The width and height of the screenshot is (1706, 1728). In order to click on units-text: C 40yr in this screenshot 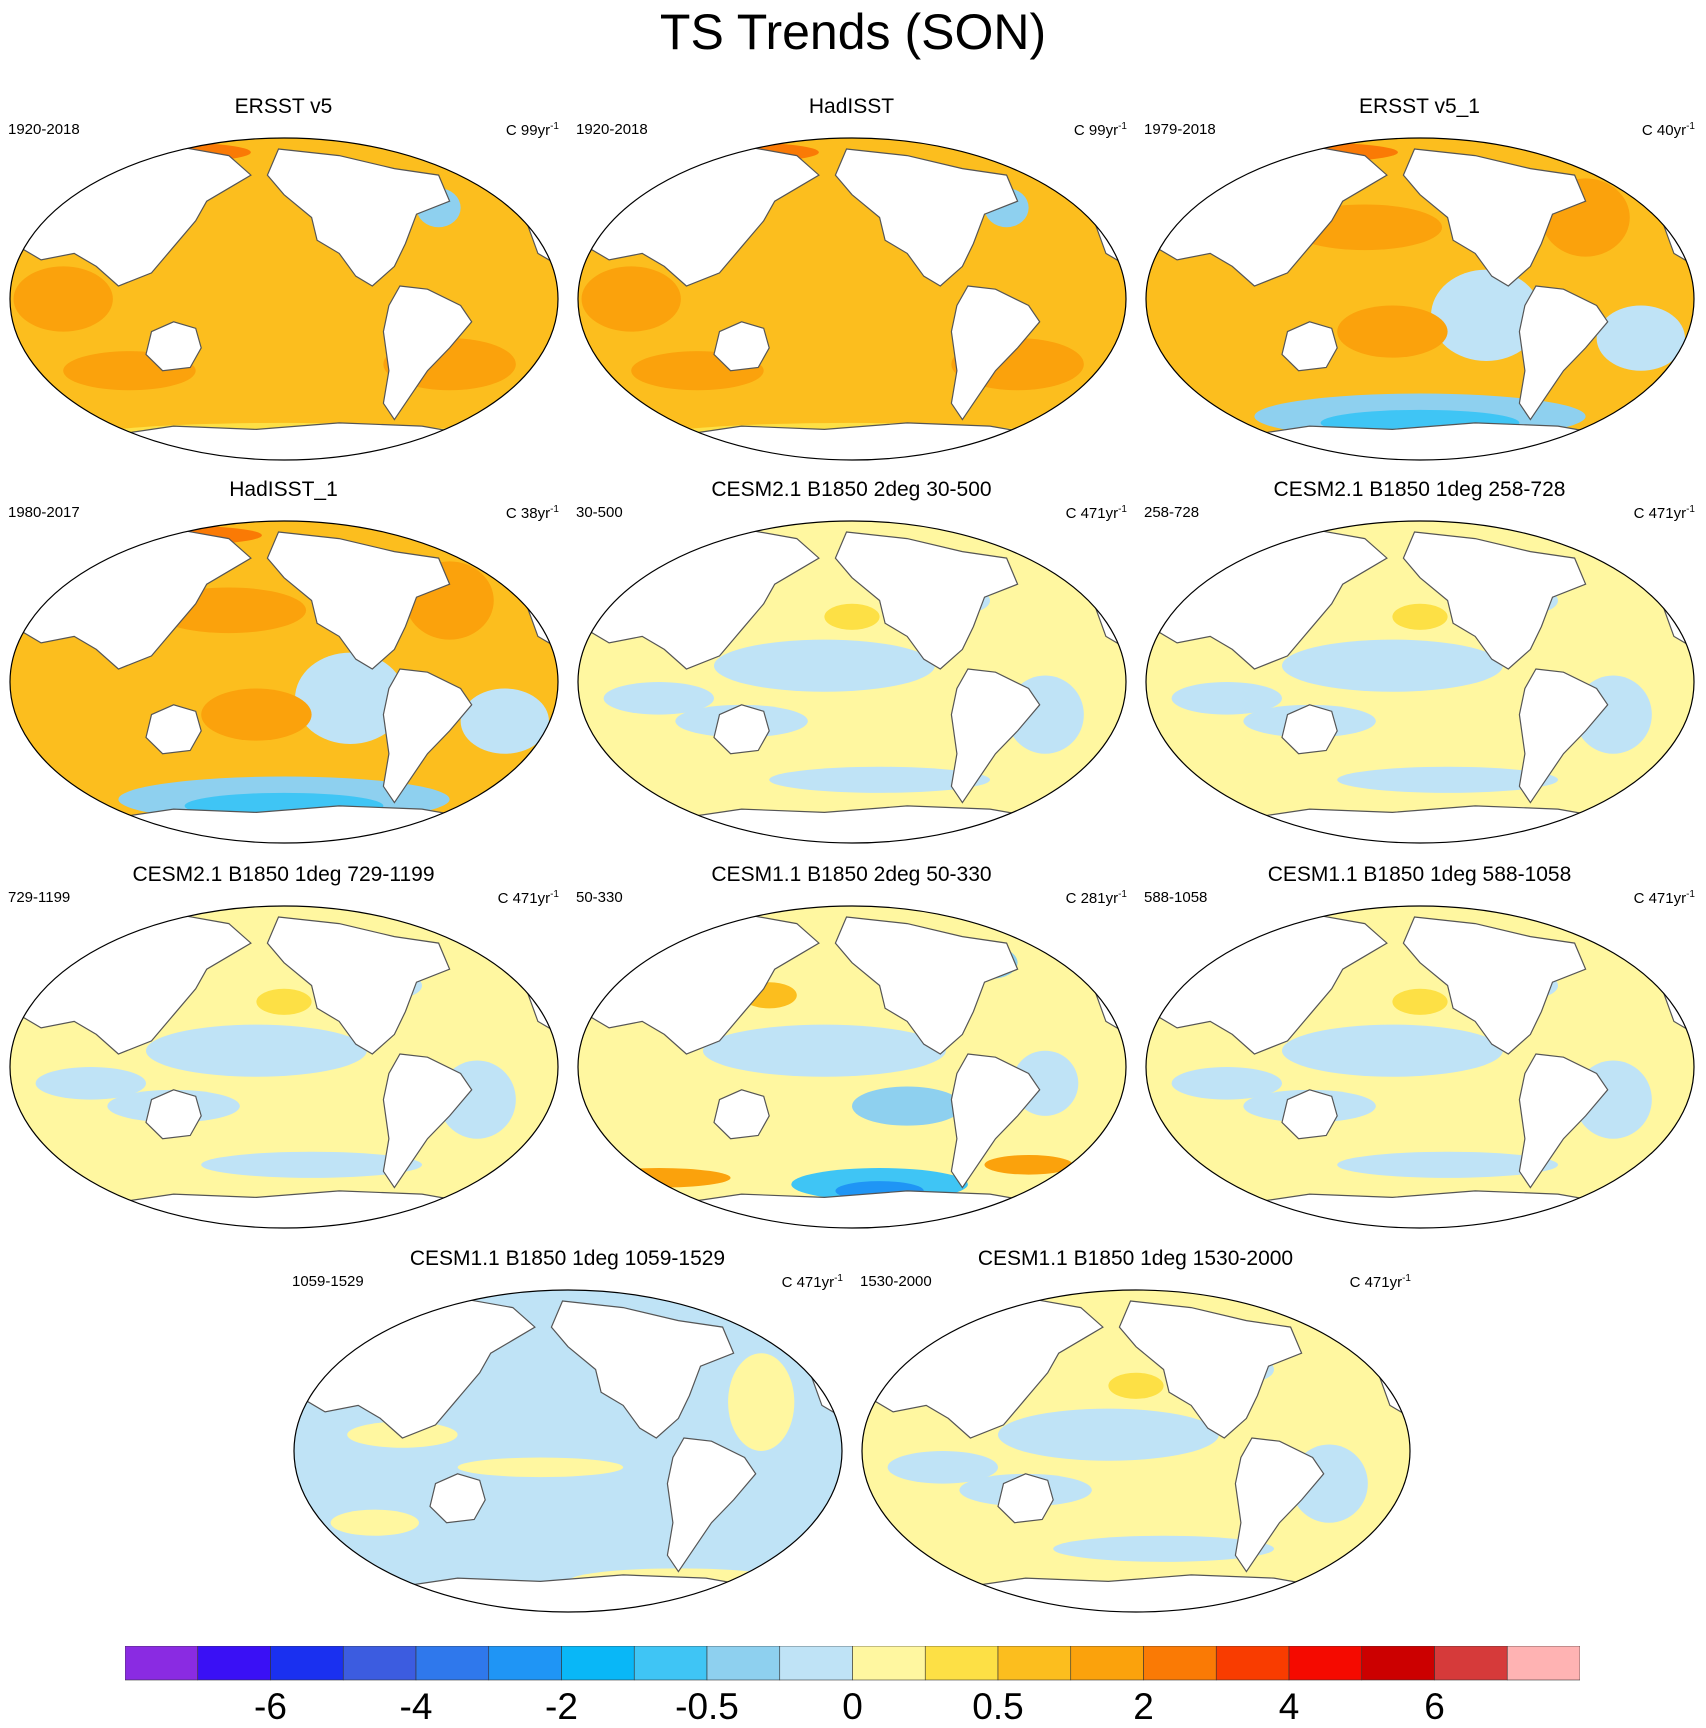, I will do `click(1664, 130)`.